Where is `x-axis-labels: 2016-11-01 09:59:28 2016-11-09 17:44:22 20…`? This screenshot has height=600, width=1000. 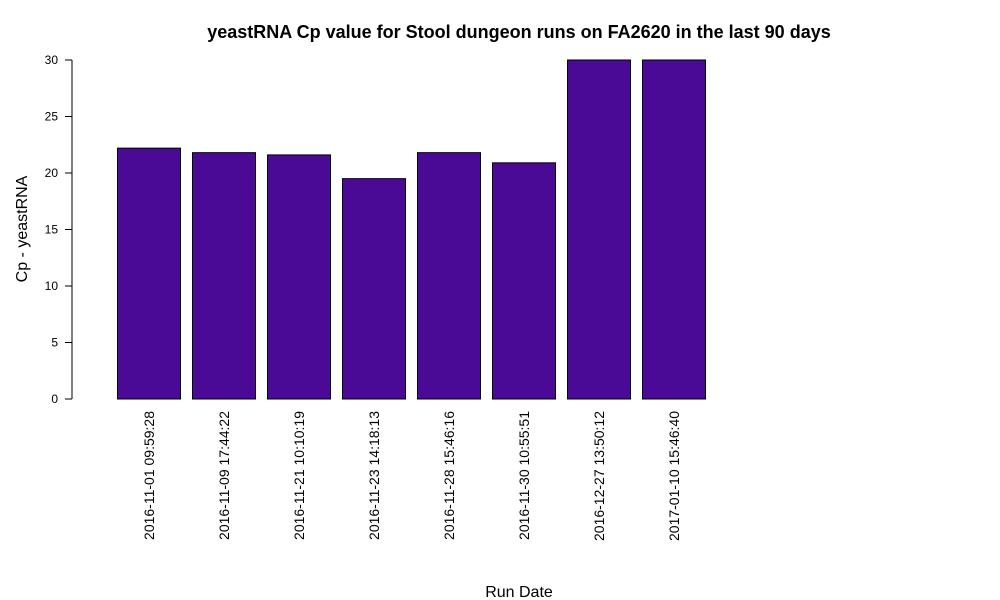
x-axis-labels: 2016-11-01 09:59:28 2016-11-09 17:44:22 20… is located at coordinates (411, 476).